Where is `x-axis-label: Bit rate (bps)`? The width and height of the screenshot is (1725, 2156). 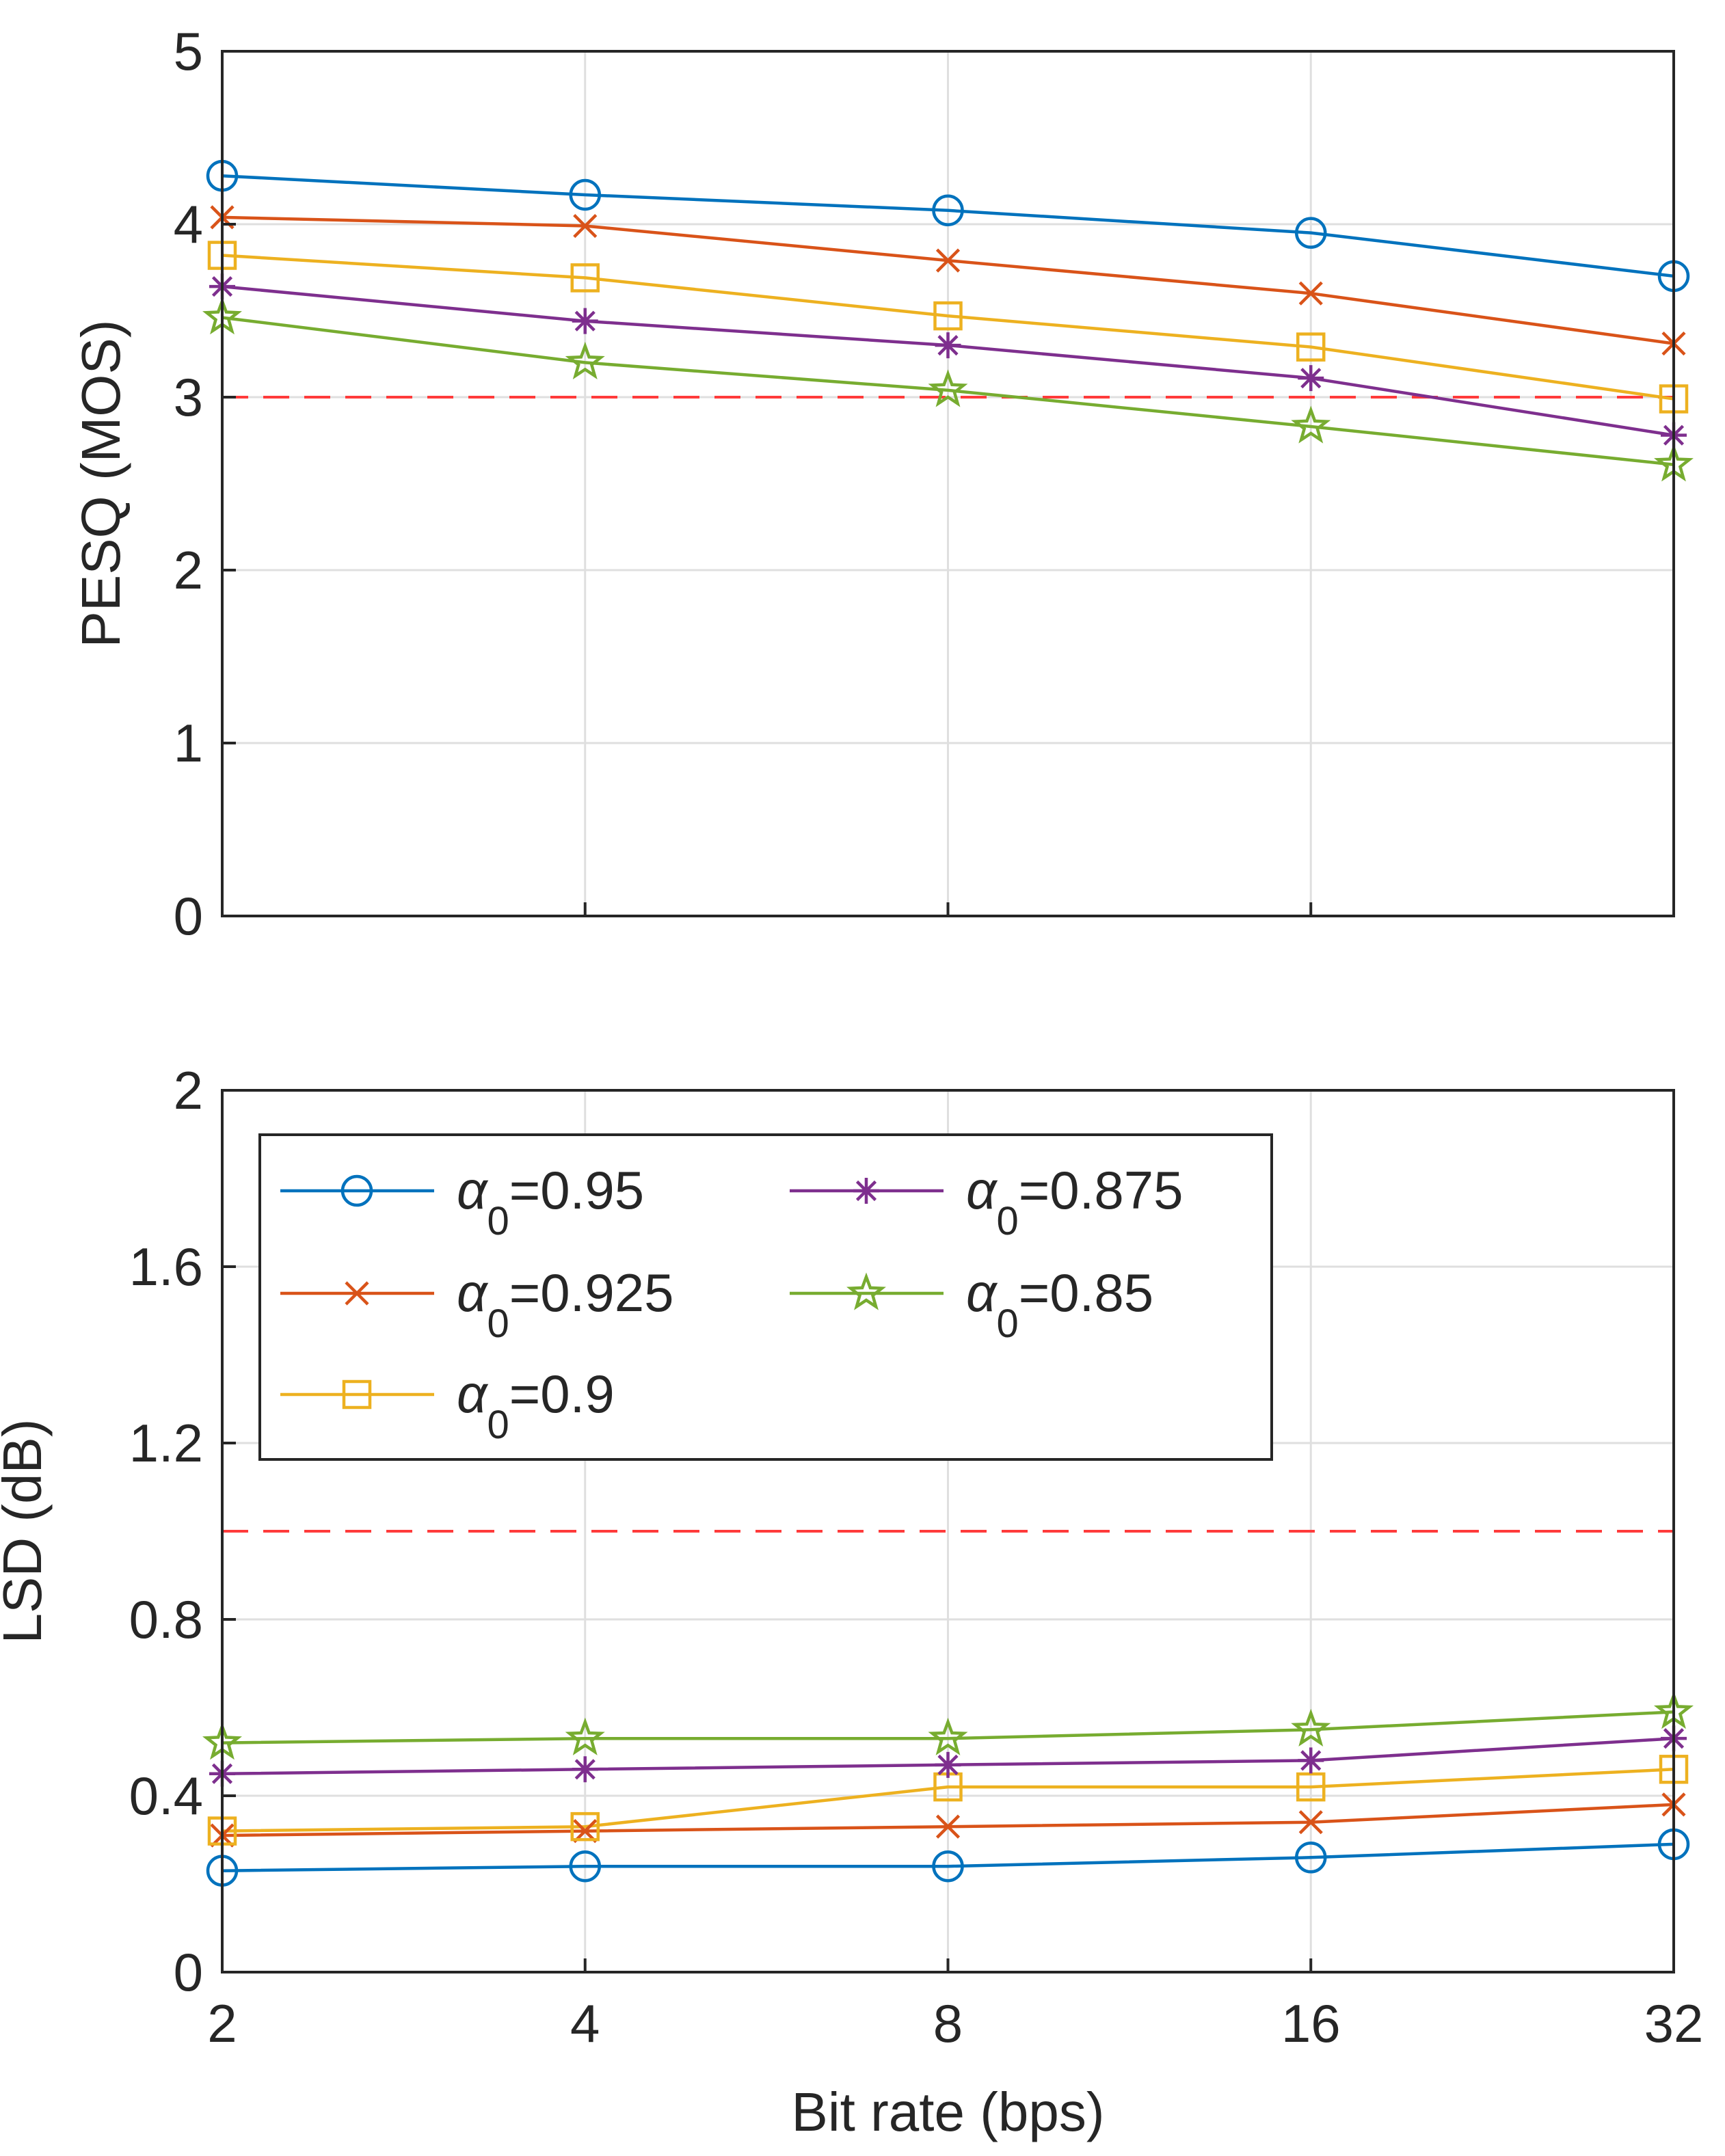
x-axis-label: Bit rate (bps) is located at coordinates (948, 2111).